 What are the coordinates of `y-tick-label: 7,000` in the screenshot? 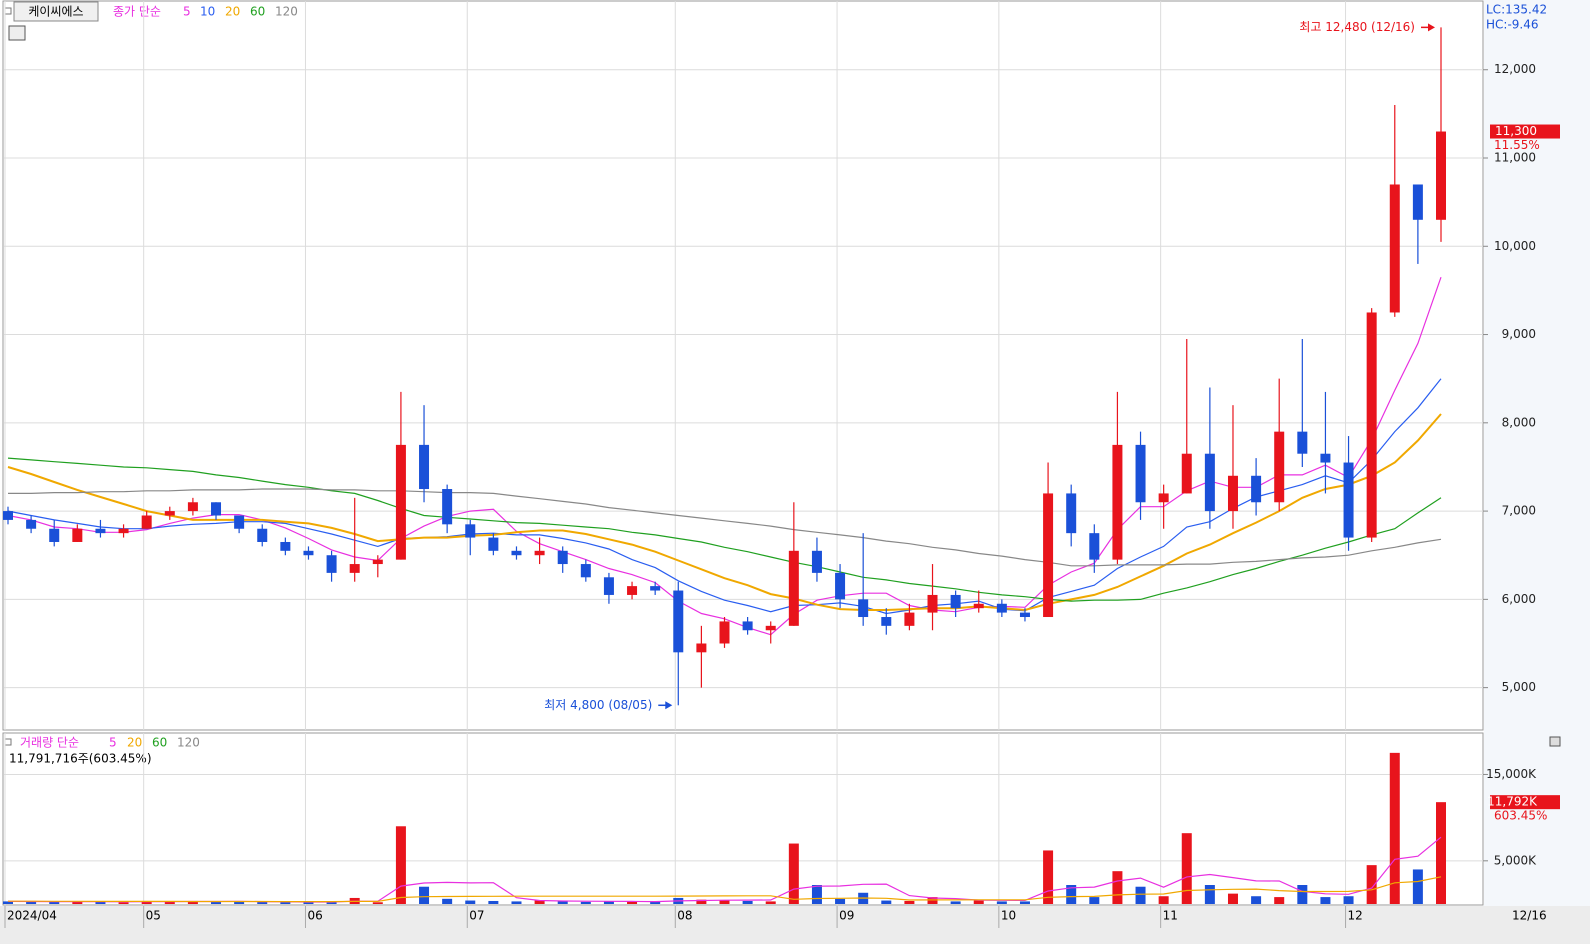 It's located at (1519, 511).